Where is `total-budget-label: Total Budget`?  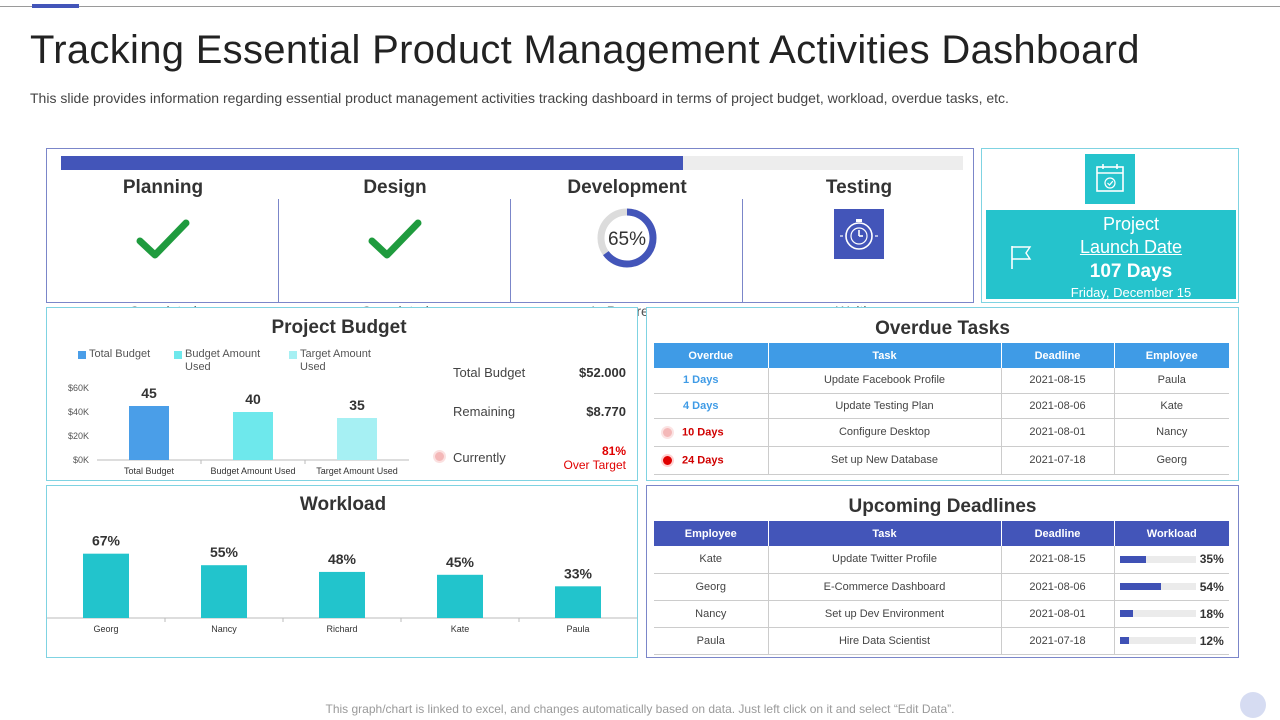
total-budget-label: Total Budget is located at coordinates (489, 372).